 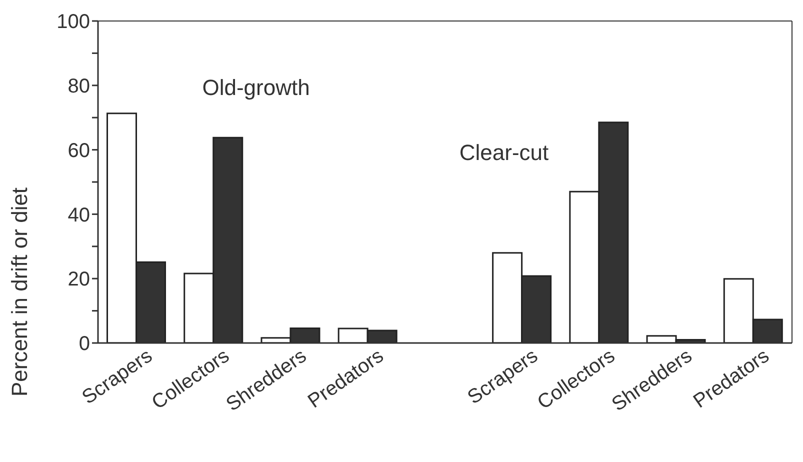 What do you see at coordinates (19, 292) in the screenshot?
I see `y-axis-title: Percent in drift or diet` at bounding box center [19, 292].